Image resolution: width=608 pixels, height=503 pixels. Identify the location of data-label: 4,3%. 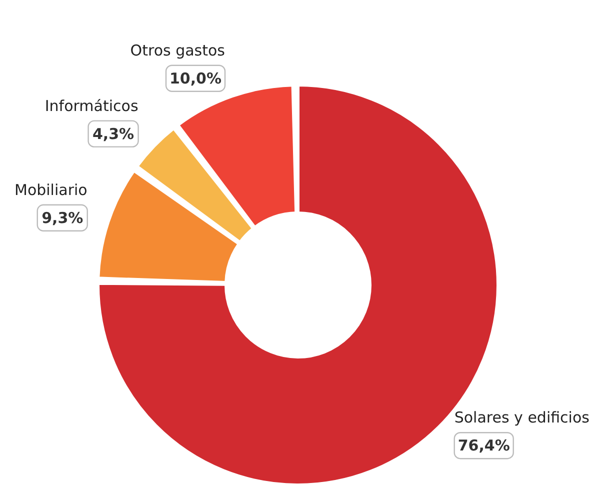
(113, 133).